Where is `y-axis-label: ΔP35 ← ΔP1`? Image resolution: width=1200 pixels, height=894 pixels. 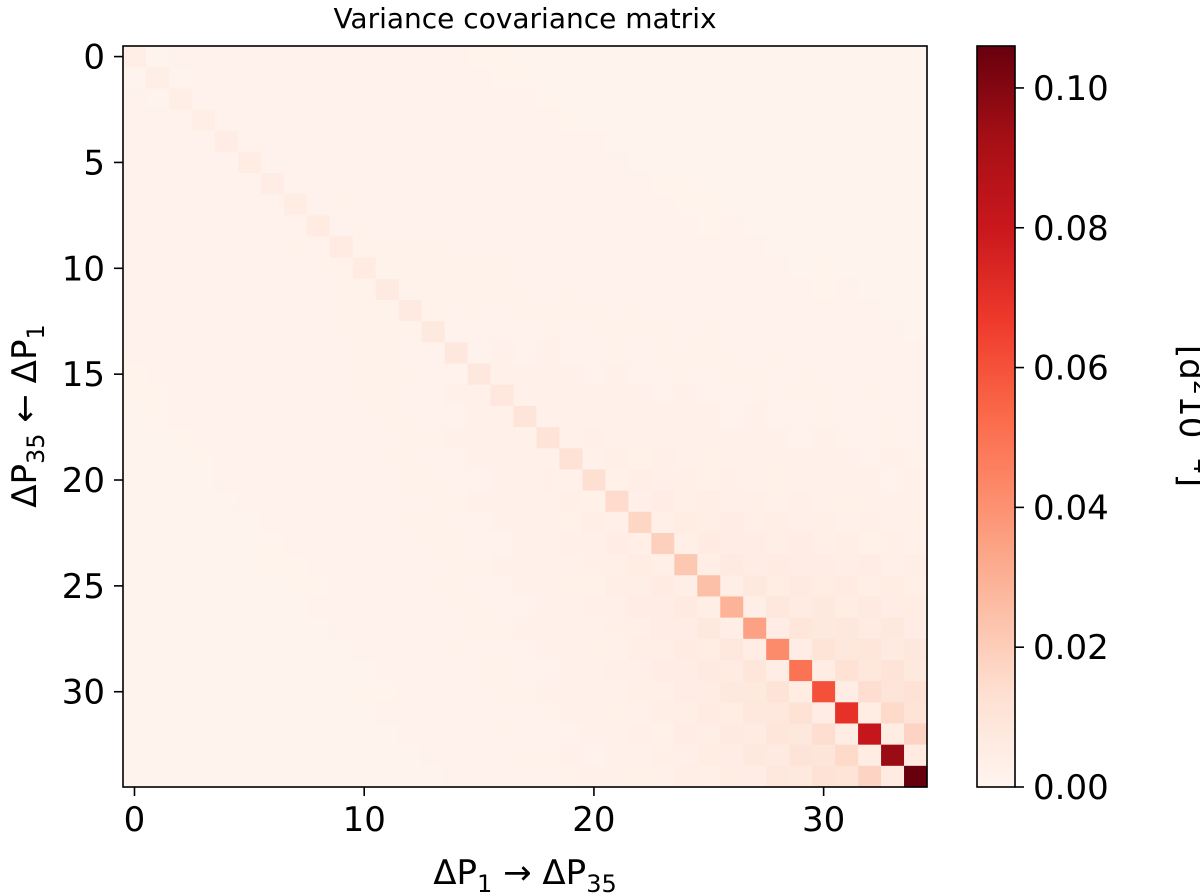 y-axis-label: ΔP35 ← ΔP1 is located at coordinates (27, 415).